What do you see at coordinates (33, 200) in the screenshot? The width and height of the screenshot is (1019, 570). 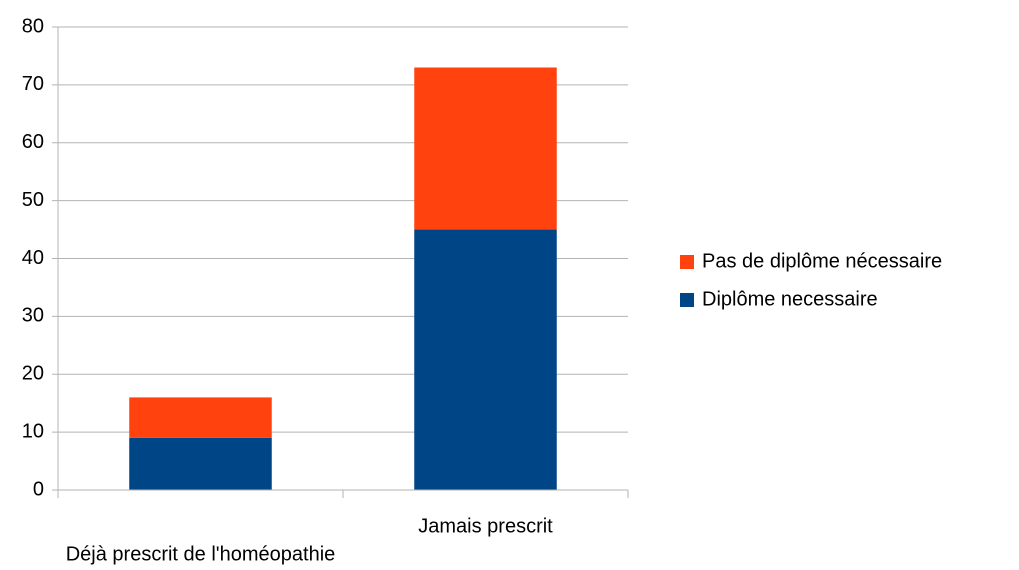 I see `y-tick-label: 50` at bounding box center [33, 200].